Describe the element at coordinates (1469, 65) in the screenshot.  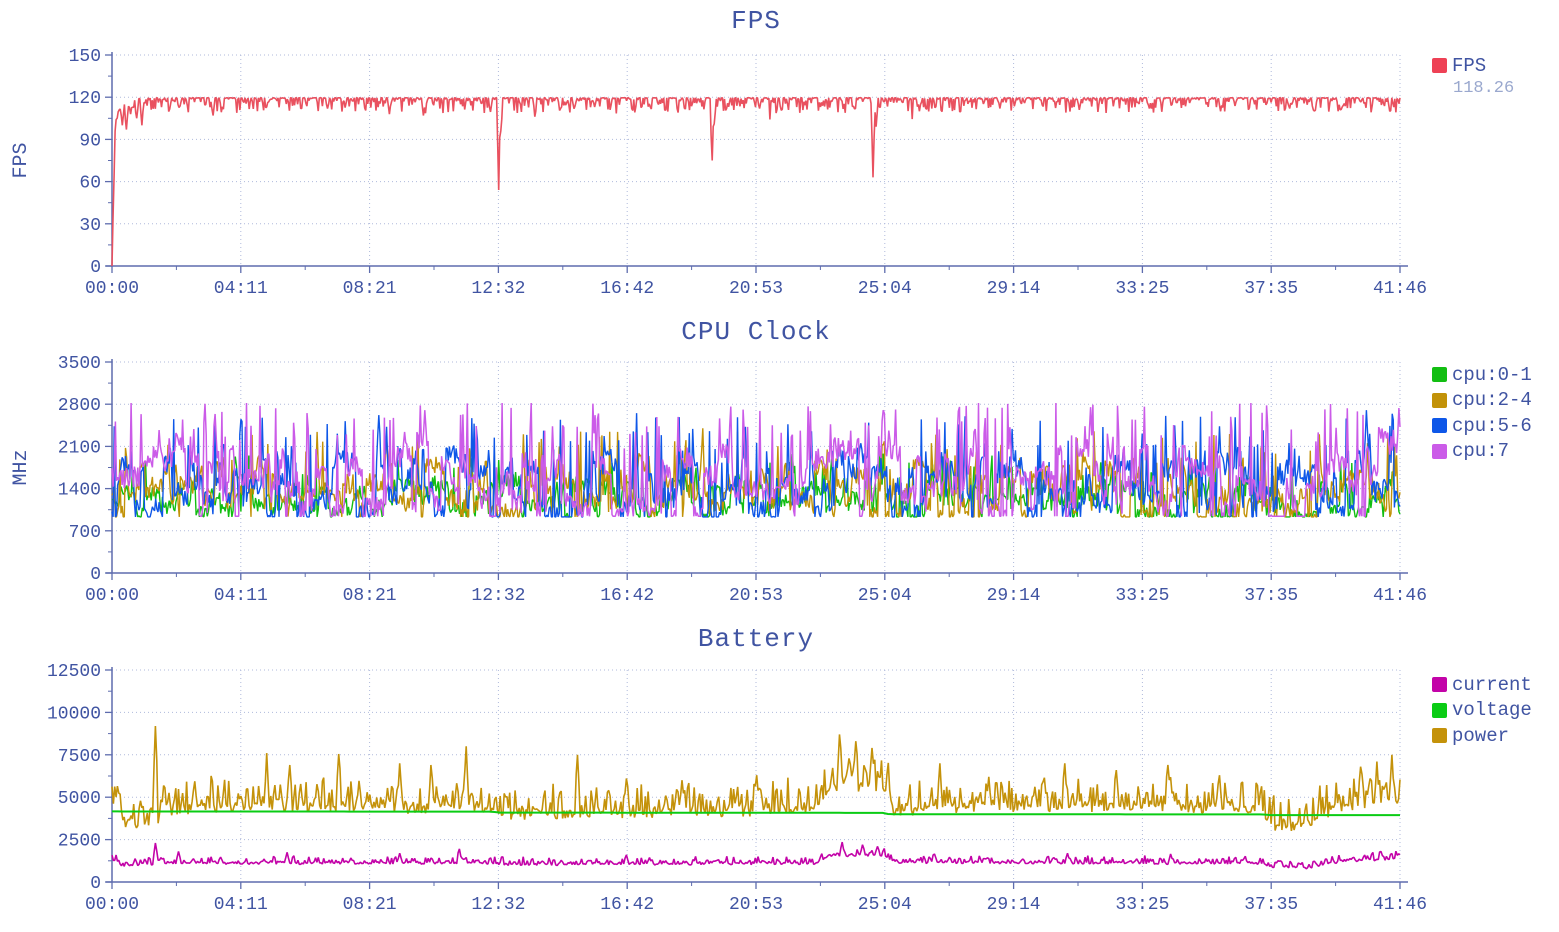
I see `fps-legend-label: FPS` at that location.